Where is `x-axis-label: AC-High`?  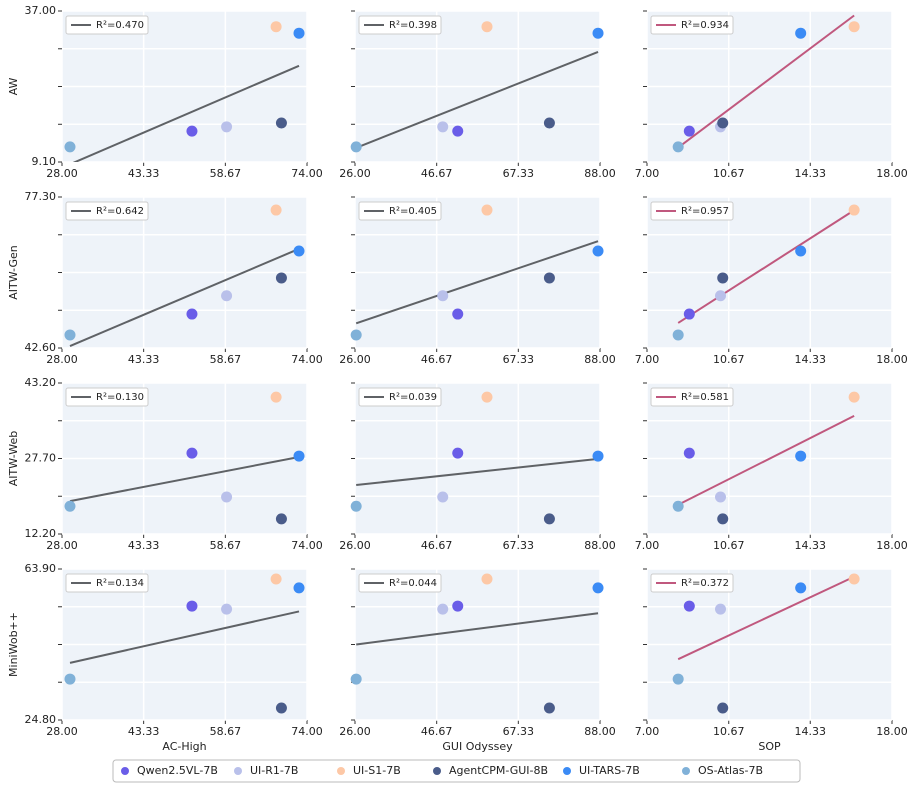
x-axis-label: AC-High is located at coordinates (184, 746).